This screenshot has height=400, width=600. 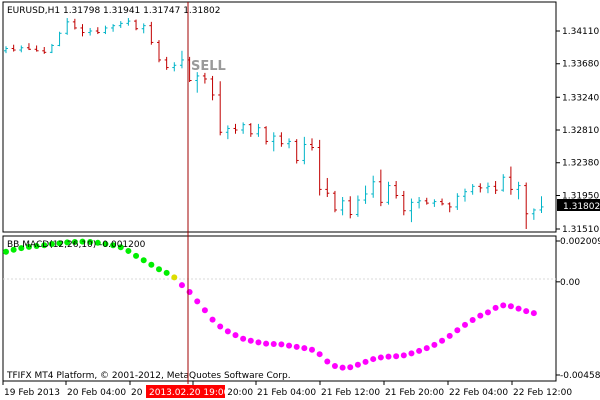 What do you see at coordinates (580, 98) in the screenshot?
I see `price-tick-label: 1.33240` at bounding box center [580, 98].